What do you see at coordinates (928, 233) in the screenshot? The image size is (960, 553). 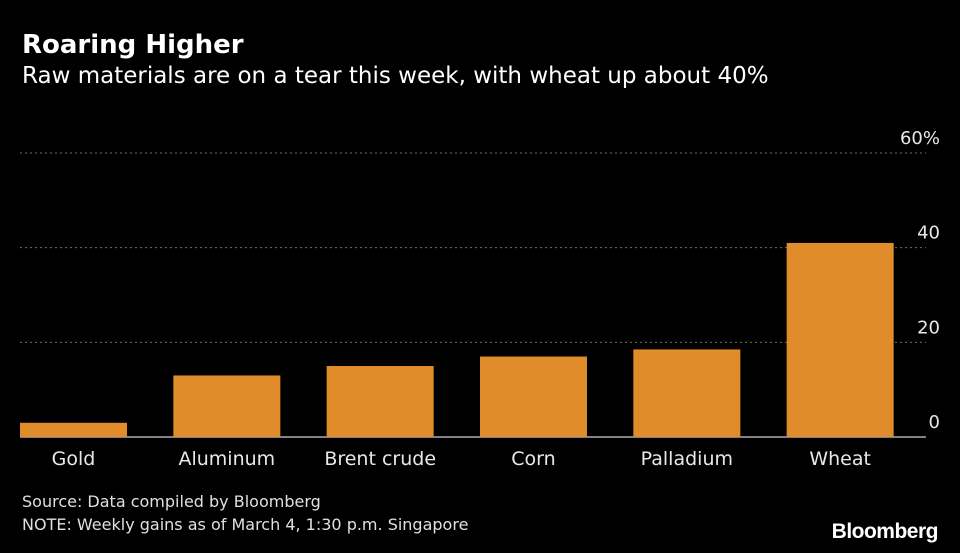 I see `y-tick-label: 40` at bounding box center [928, 233].